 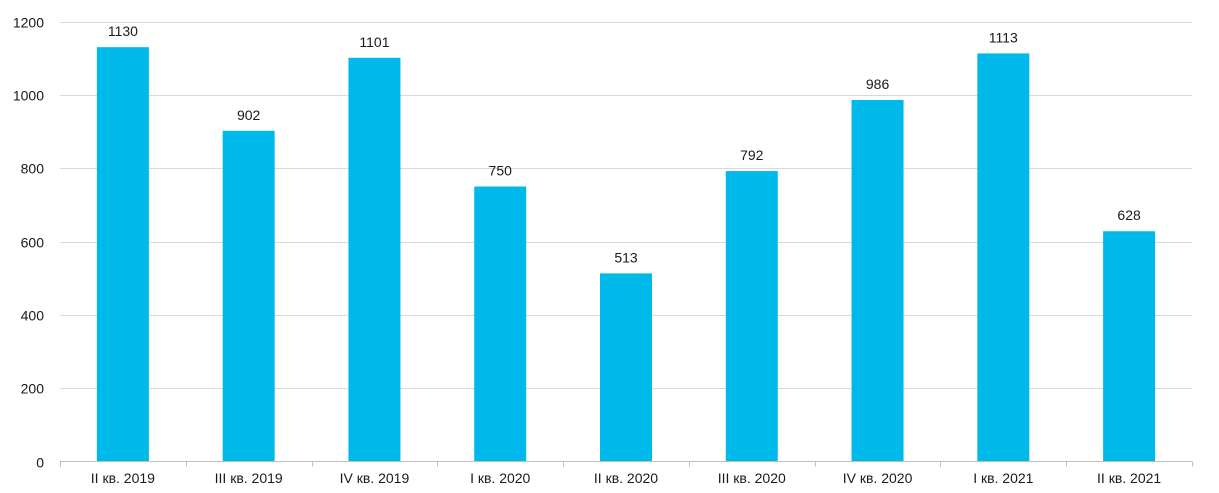 What do you see at coordinates (33, 169) in the screenshot?
I see `y-tick-label: 800` at bounding box center [33, 169].